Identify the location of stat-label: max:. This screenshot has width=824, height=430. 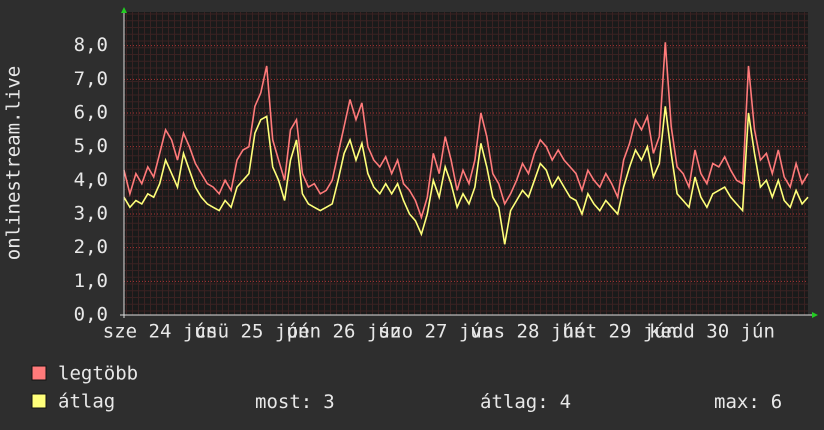
(737, 402).